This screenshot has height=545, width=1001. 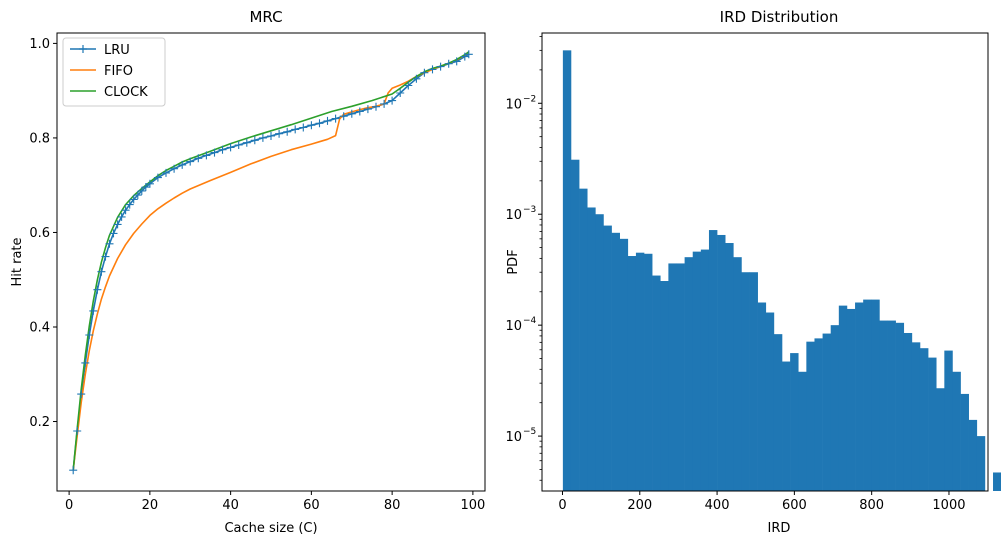 I want to click on legend-clock-label: CLOCK, so click(x=126, y=92).